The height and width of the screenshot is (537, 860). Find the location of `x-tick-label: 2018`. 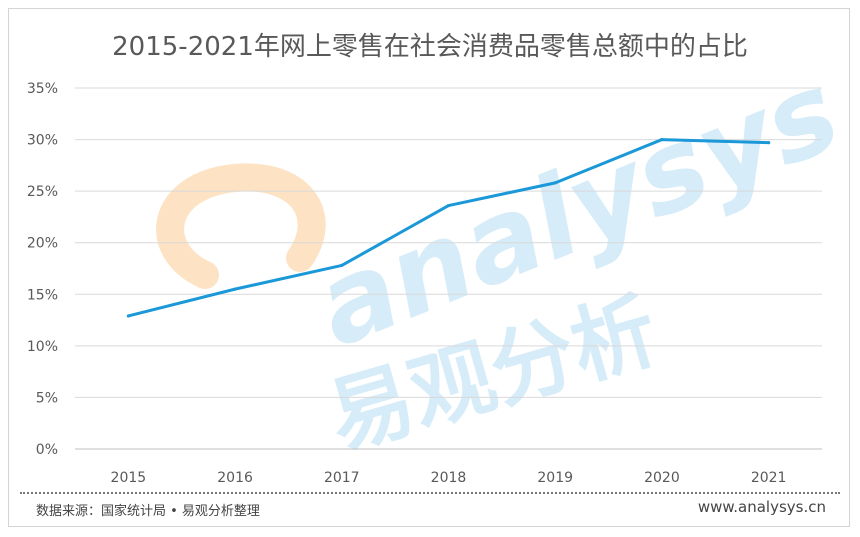

x-tick-label: 2018 is located at coordinates (449, 478).